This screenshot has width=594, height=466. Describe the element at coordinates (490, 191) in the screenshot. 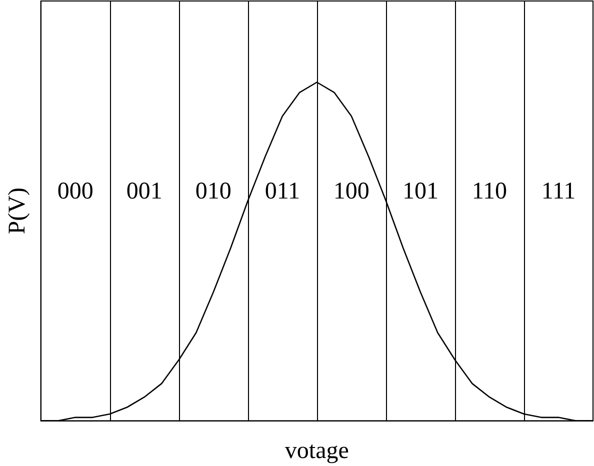

I see `annotation: 110` at that location.